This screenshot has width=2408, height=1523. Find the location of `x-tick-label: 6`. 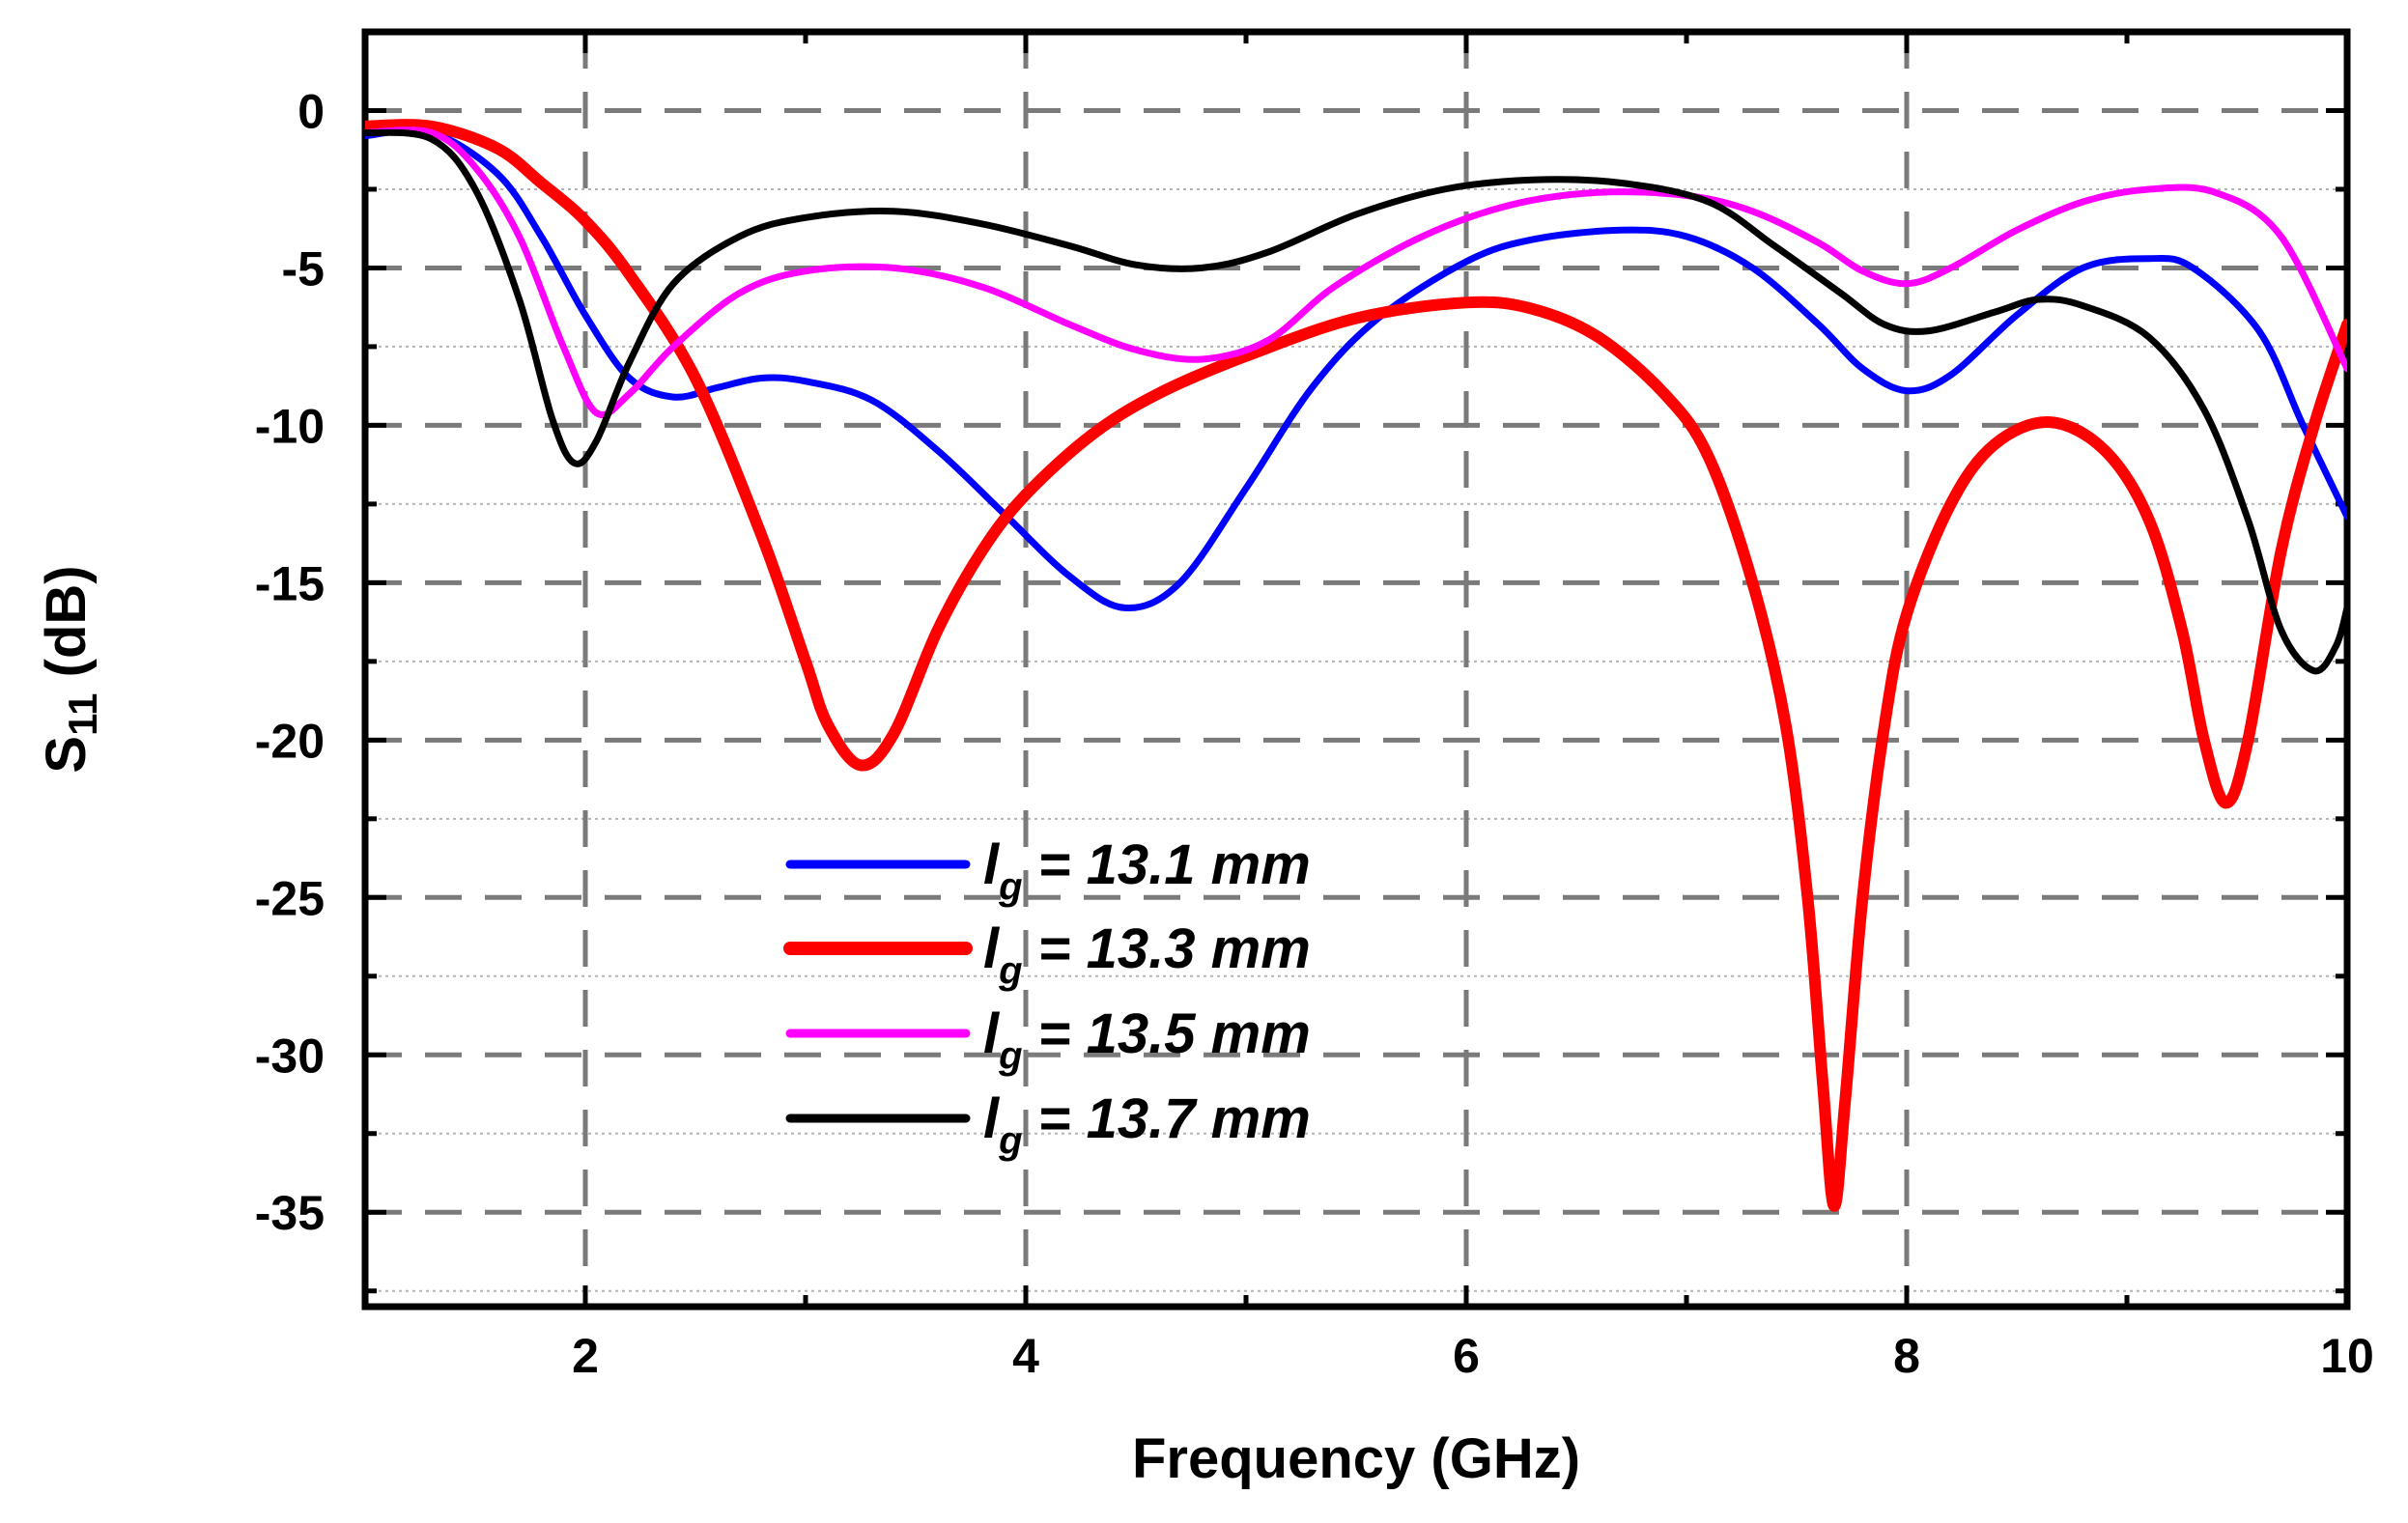

x-tick-label: 6 is located at coordinates (1466, 1356).